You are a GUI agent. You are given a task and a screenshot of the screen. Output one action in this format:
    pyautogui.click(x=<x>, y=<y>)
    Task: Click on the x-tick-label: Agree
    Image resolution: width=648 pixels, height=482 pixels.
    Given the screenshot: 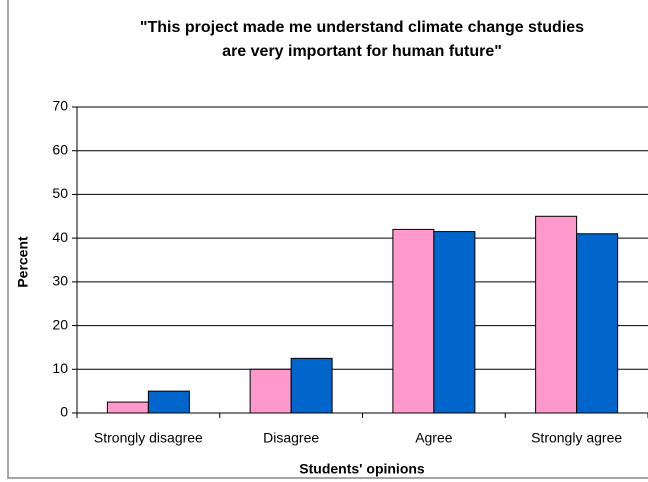 What is the action you would take?
    pyautogui.click(x=434, y=438)
    